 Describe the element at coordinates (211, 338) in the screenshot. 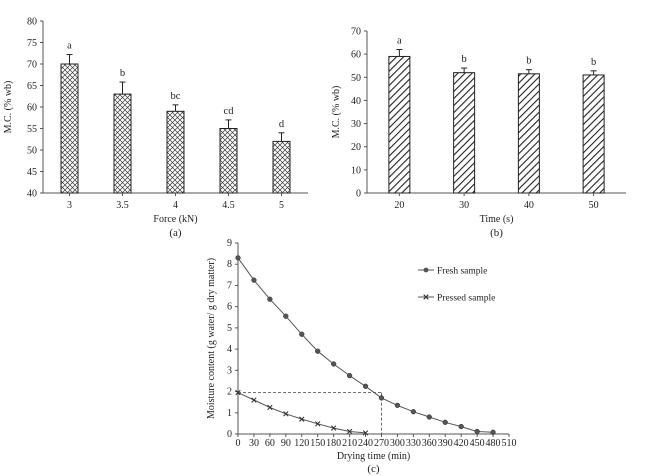

I see `y-axis-title: Moisture content (g water/ g dry matter)` at that location.